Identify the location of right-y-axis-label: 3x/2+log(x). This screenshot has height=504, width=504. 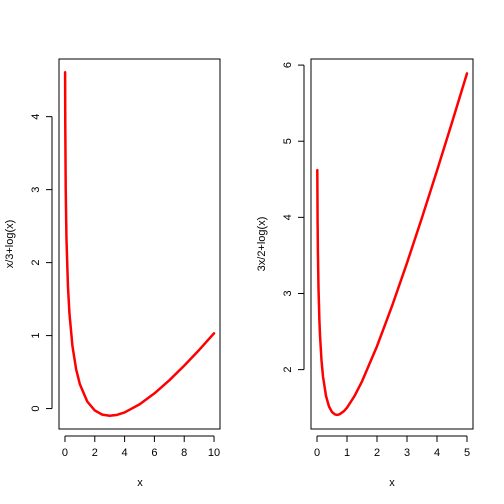
(262, 244).